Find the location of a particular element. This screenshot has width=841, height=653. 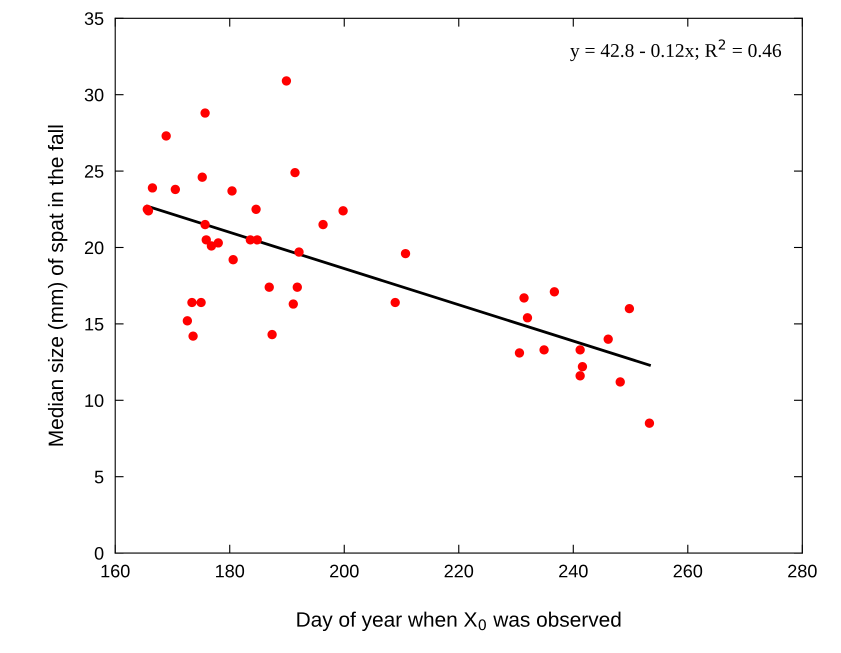

y-tick-label: 0 is located at coordinates (99, 553).